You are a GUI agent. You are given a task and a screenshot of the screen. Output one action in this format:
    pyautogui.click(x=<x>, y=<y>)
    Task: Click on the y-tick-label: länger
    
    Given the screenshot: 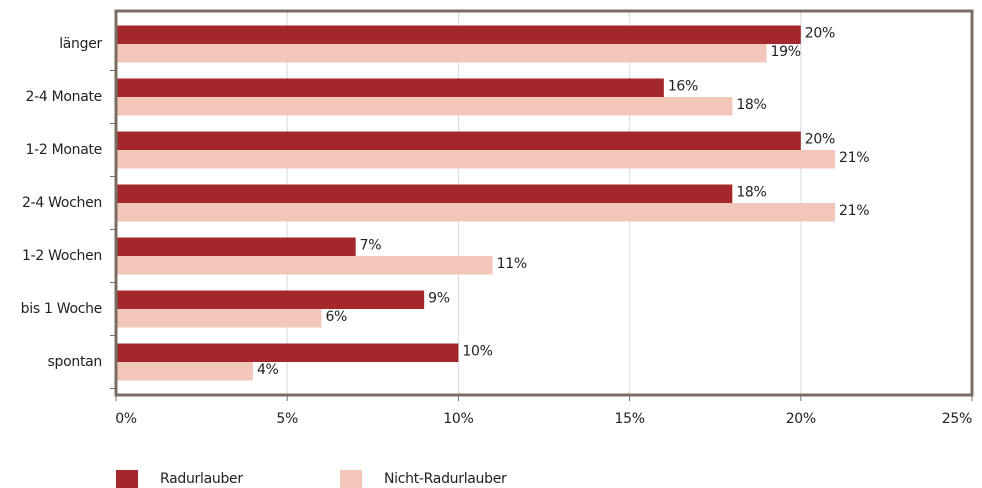 What is the action you would take?
    pyautogui.click(x=80, y=44)
    